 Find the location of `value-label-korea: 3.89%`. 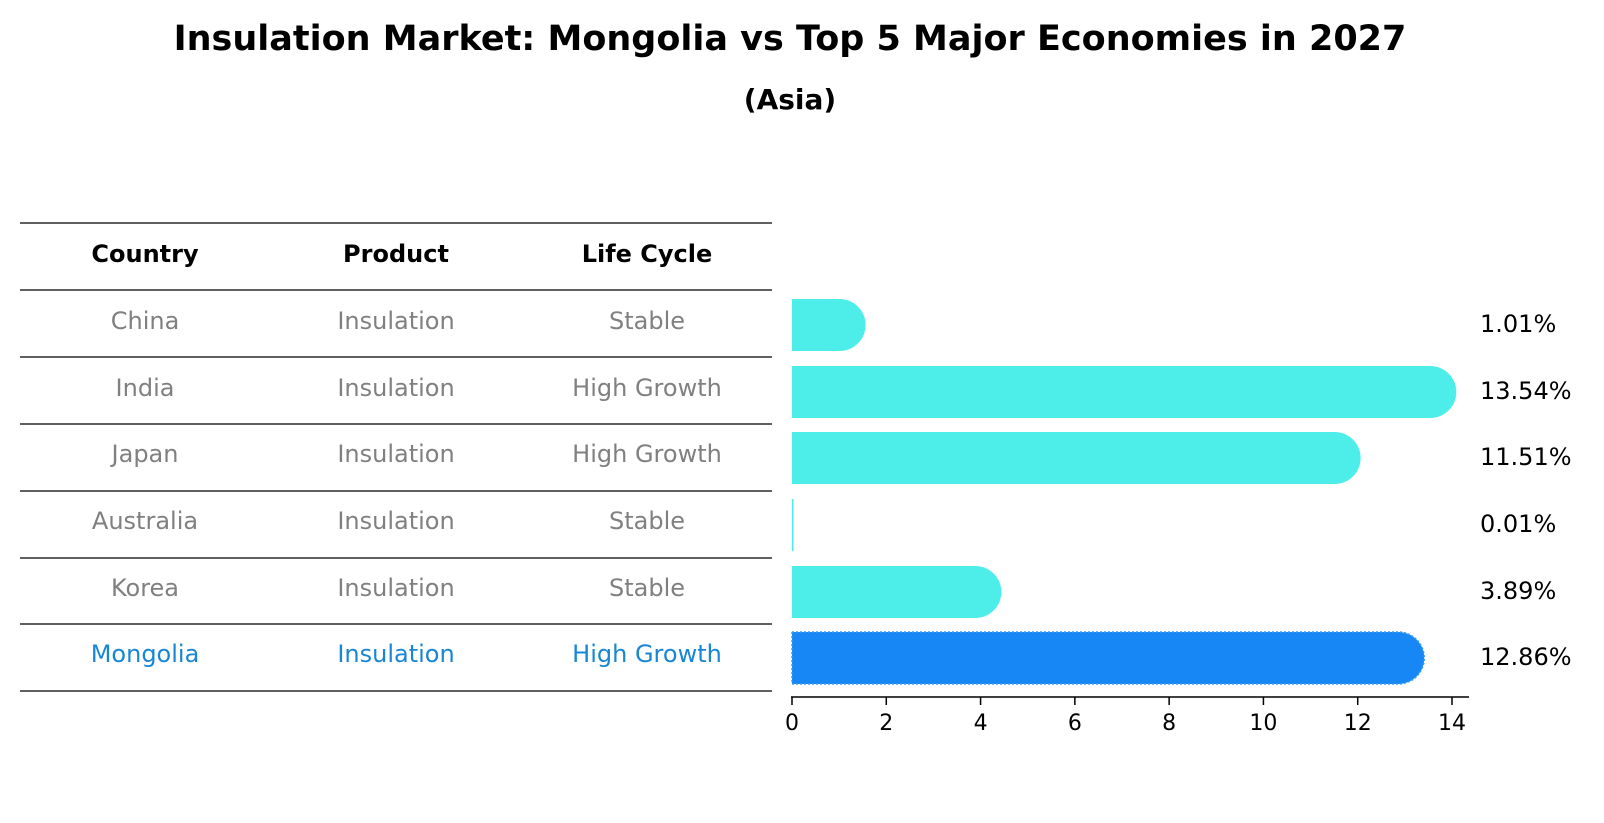

value-label-korea: 3.89% is located at coordinates (1518, 591).